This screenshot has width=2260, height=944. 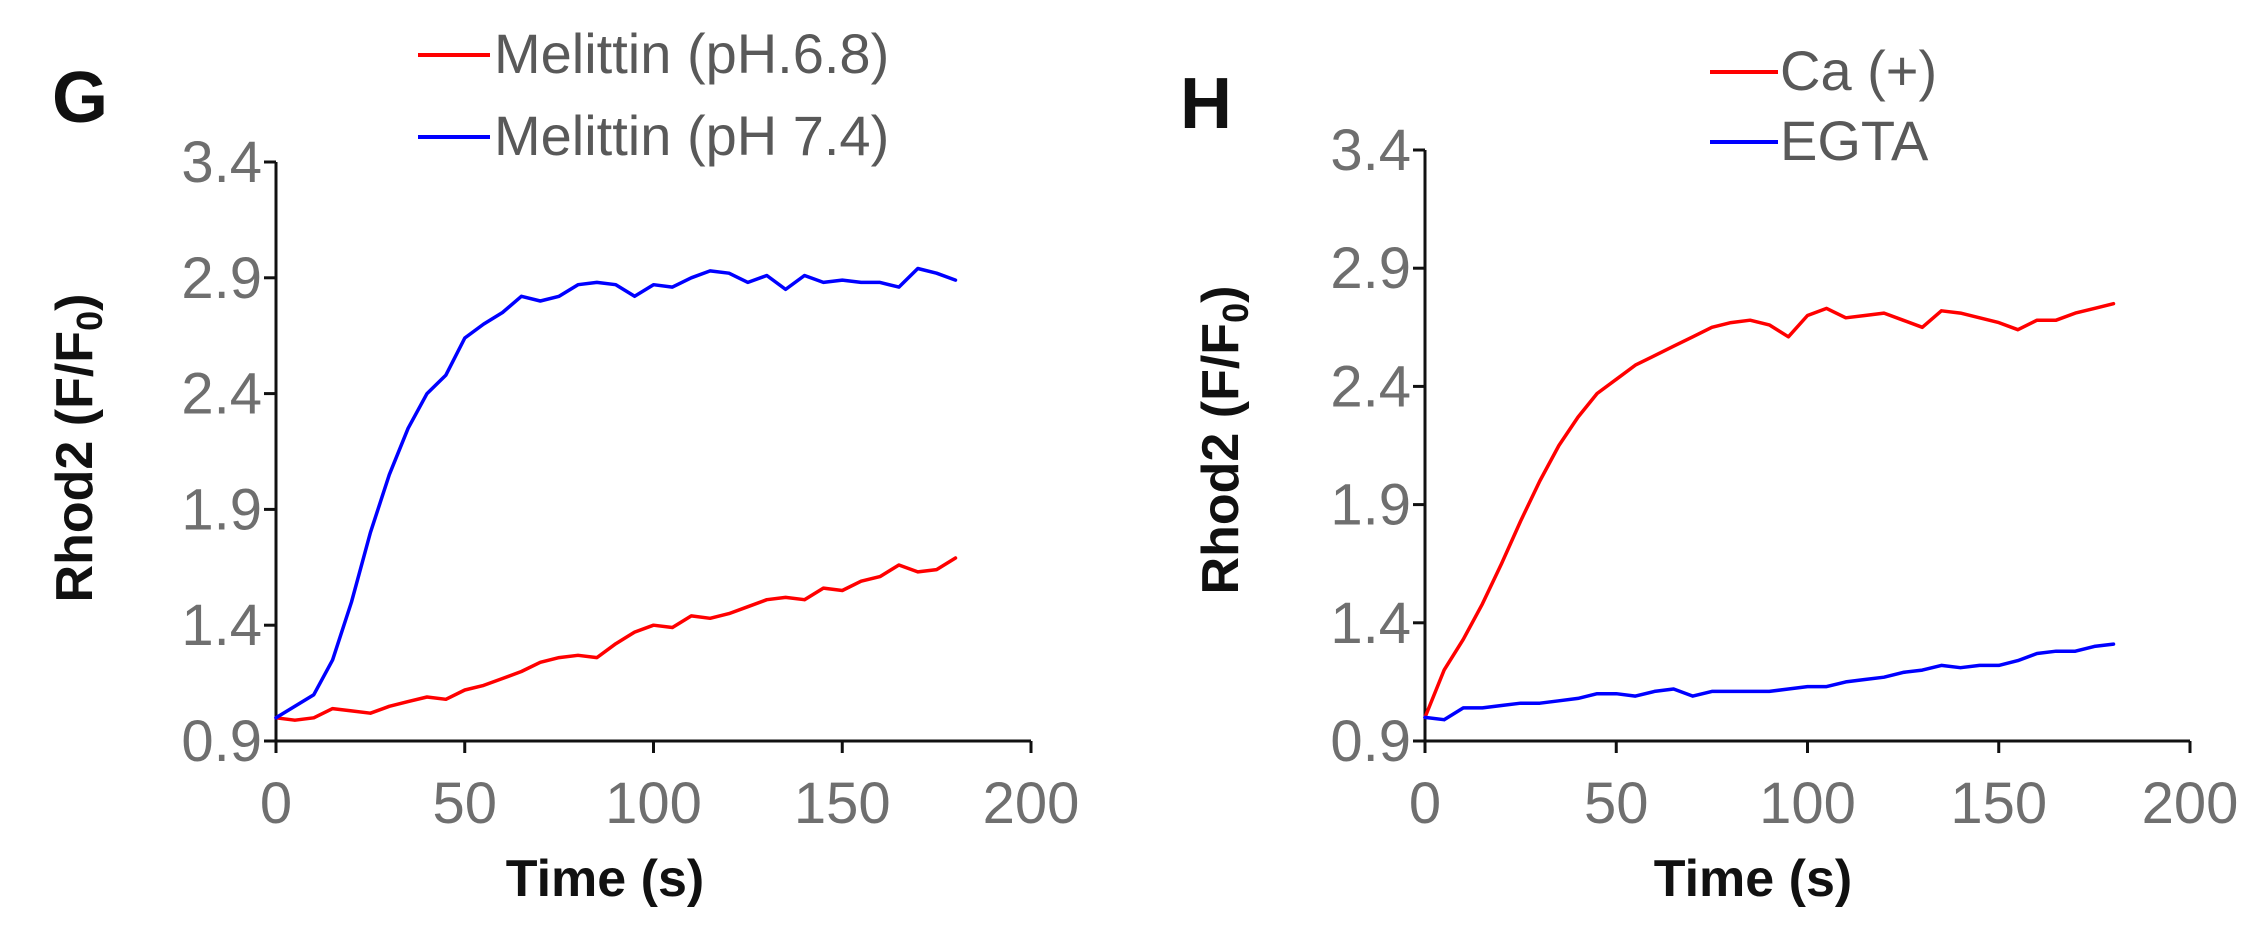 What do you see at coordinates (605, 879) in the screenshot?
I see `x-axis-title-g: Time (s)` at bounding box center [605, 879].